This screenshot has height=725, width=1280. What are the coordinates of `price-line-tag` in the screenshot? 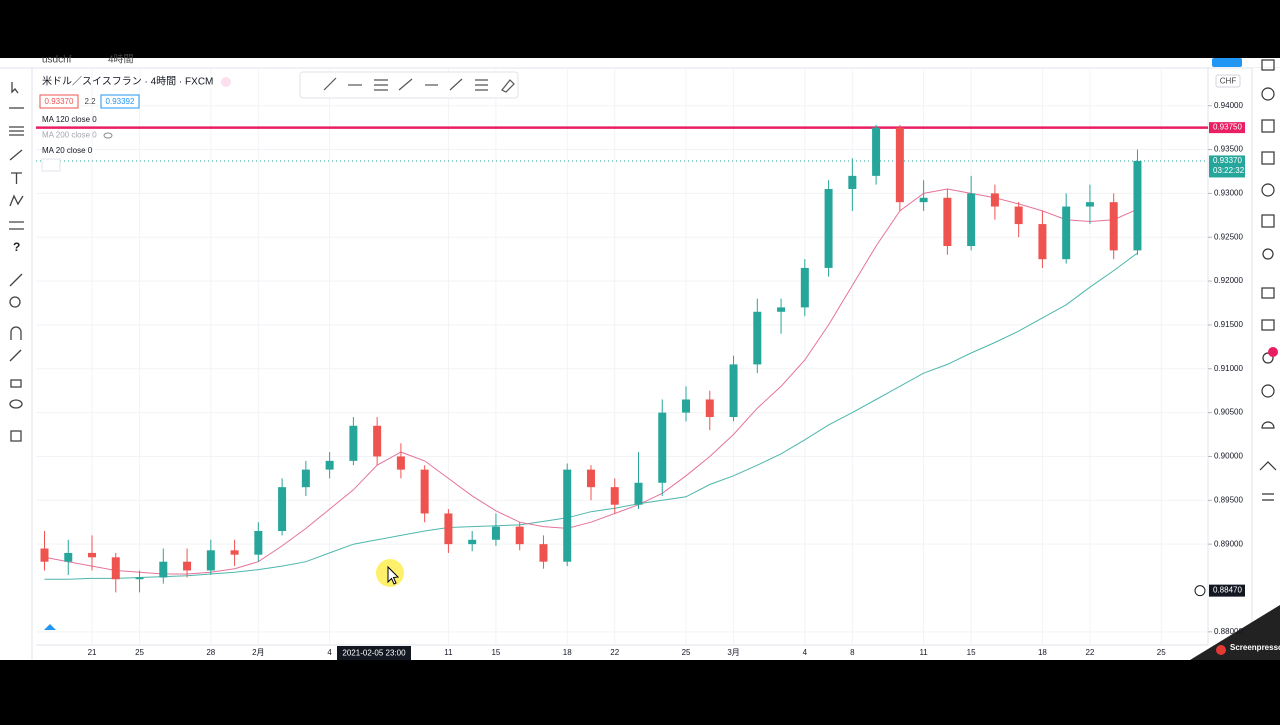 It's located at (1227, 128).